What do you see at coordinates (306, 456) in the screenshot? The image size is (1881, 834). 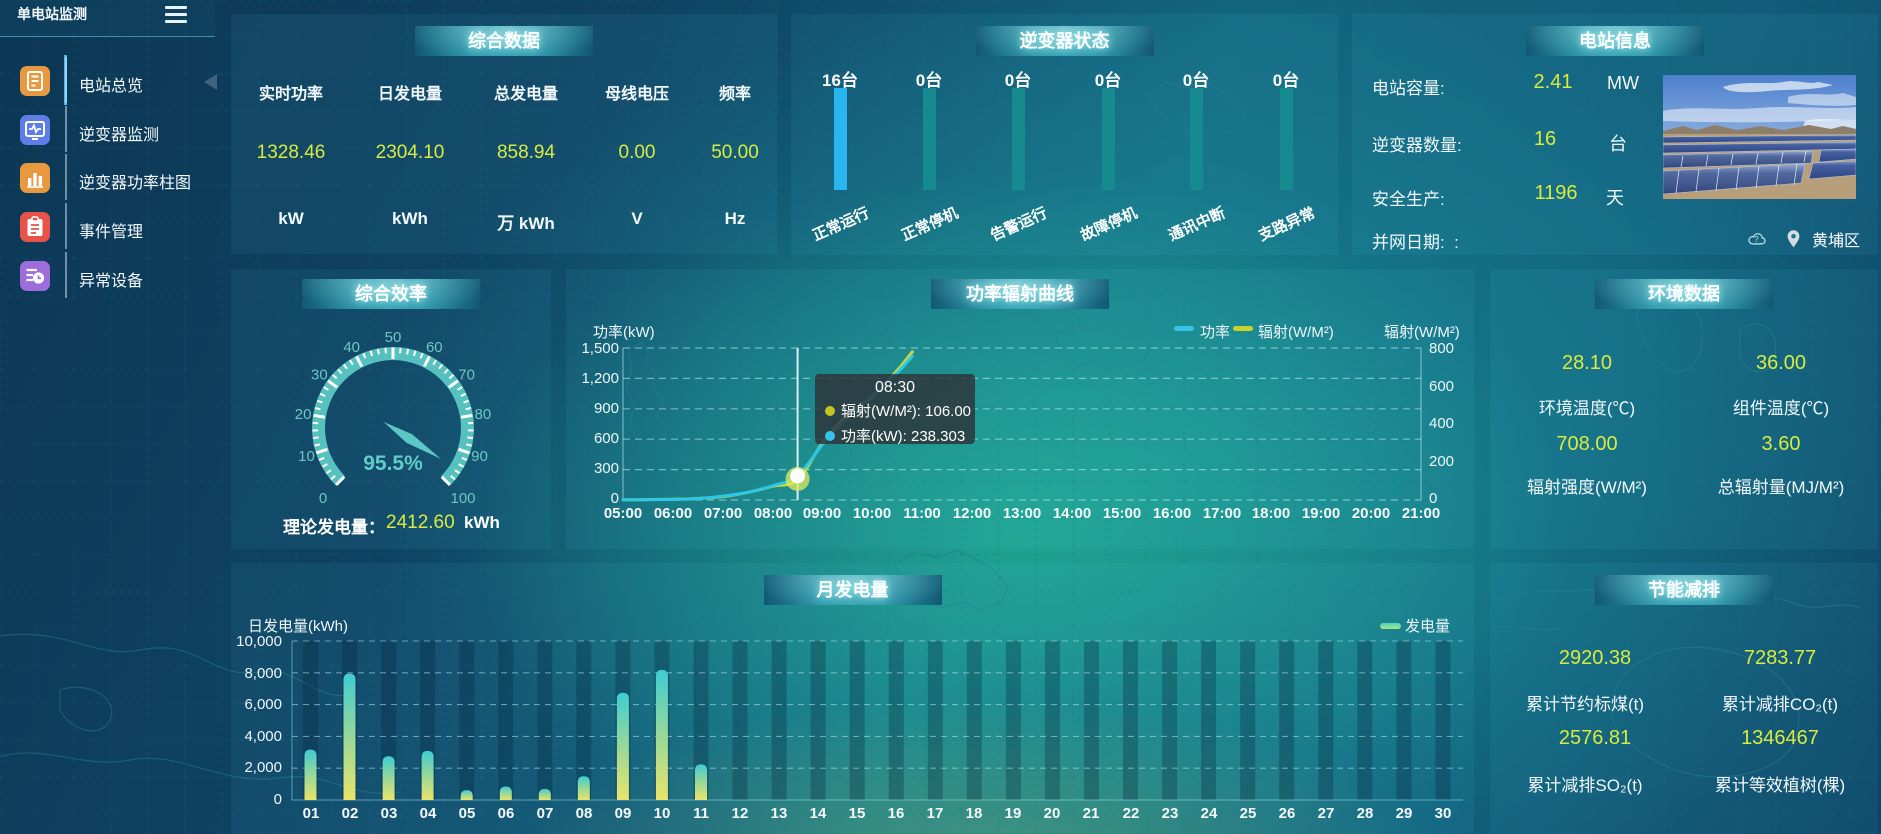 I see `svg-text: 10` at bounding box center [306, 456].